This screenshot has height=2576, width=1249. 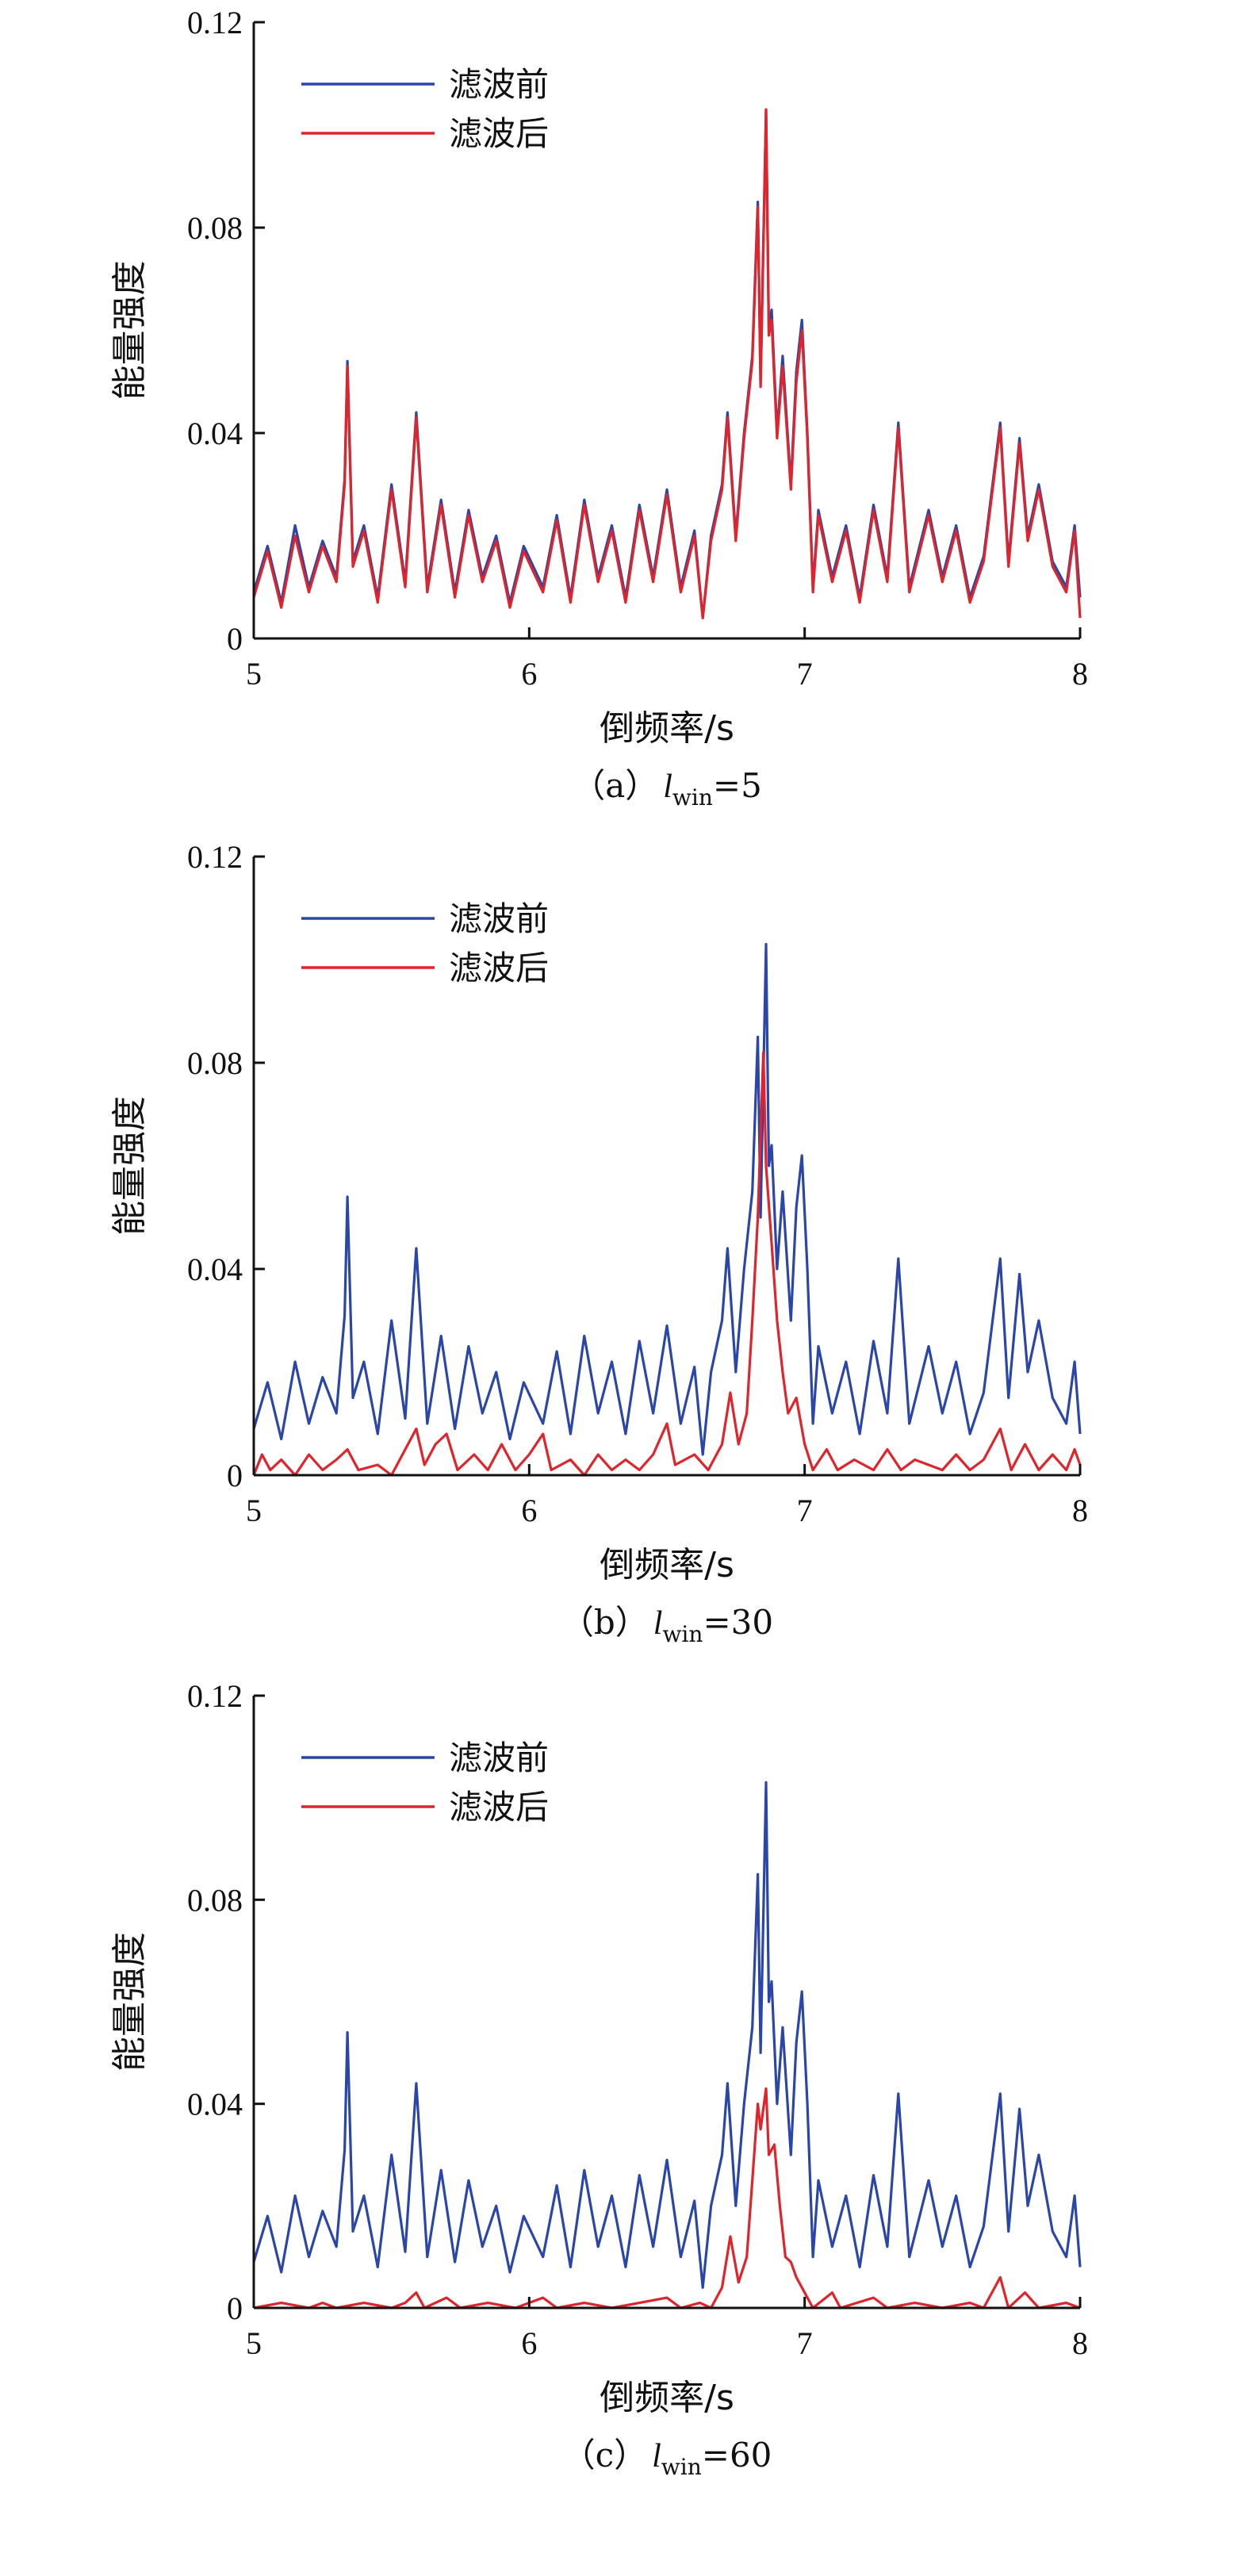 I want to click on panel-caption: （b） lwin=30, so click(x=667, y=1625).